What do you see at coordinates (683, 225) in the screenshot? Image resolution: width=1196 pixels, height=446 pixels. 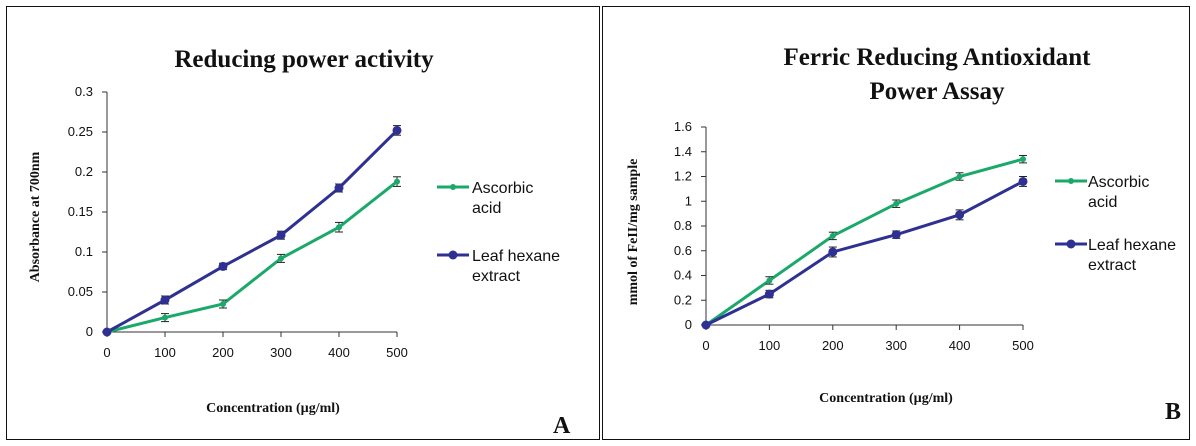 I see `y-tick-label: 0.8` at bounding box center [683, 225].